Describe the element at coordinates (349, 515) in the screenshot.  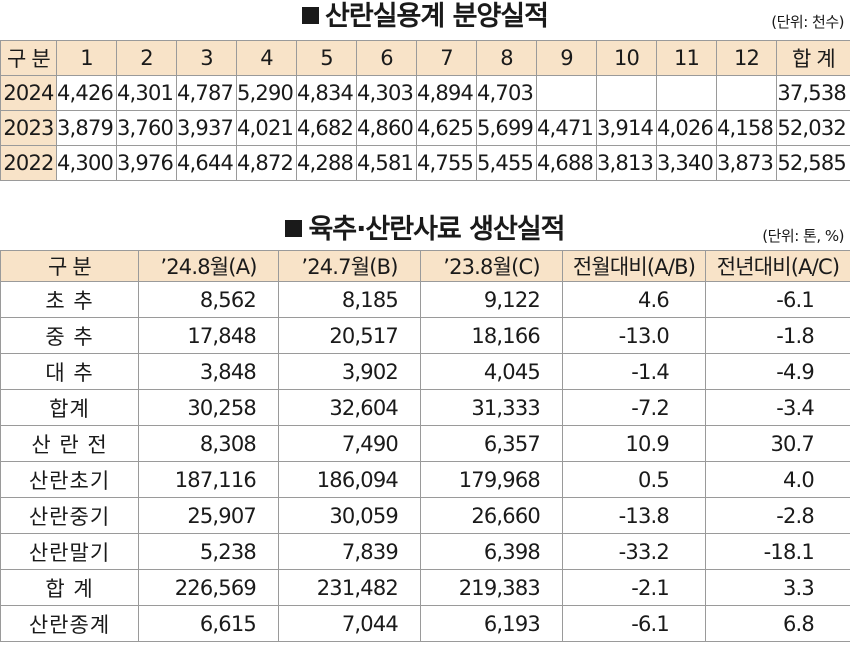
I see `table2-cell: 30,059` at that location.